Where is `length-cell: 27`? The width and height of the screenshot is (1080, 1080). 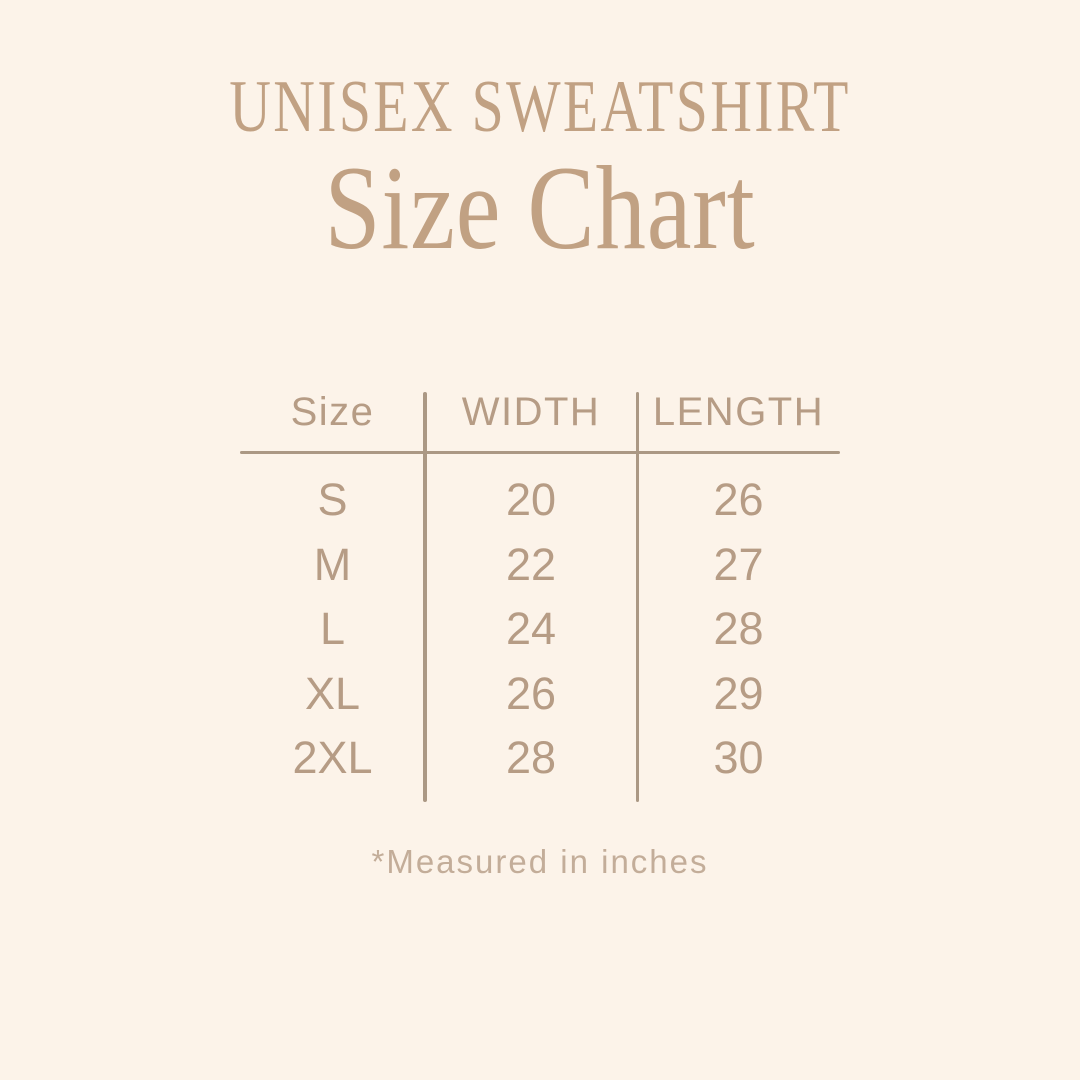 length-cell: 27 is located at coordinates (738, 564).